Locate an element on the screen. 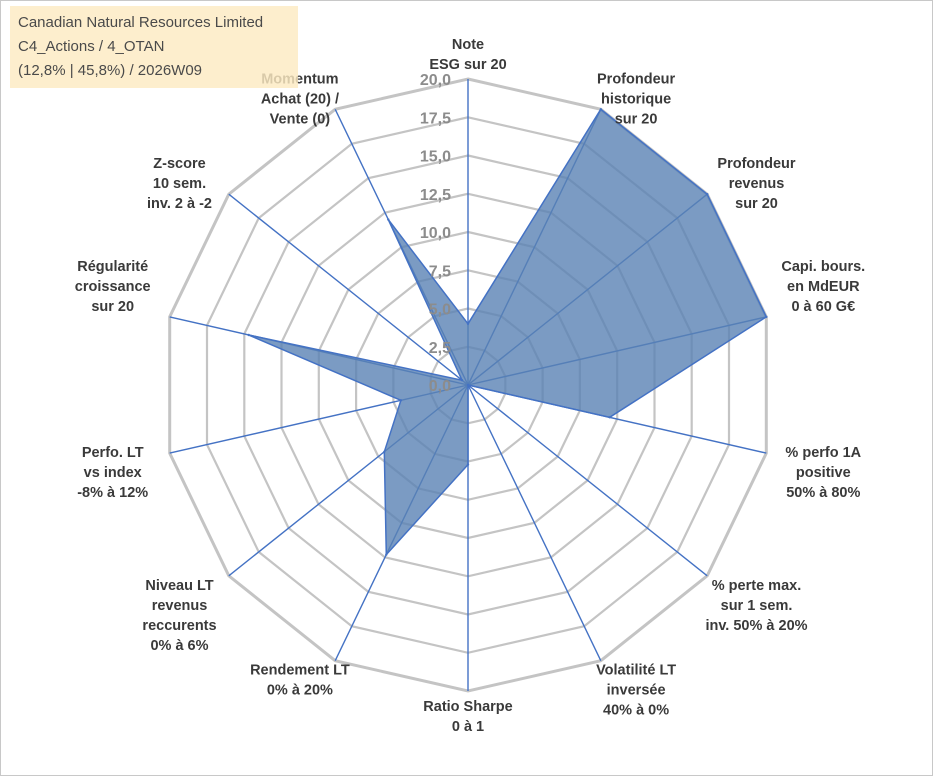 The image size is (933, 776). tick-label: 7,5 is located at coordinates (440, 271).